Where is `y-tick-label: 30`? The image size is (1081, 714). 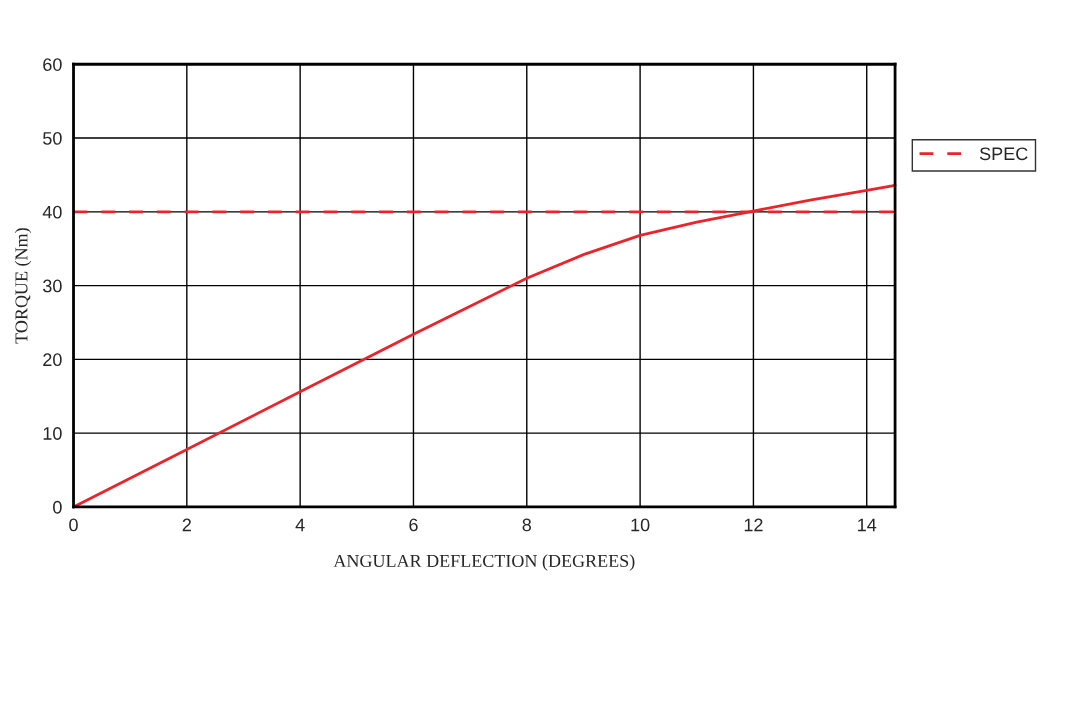 y-tick-label: 30 is located at coordinates (52, 286).